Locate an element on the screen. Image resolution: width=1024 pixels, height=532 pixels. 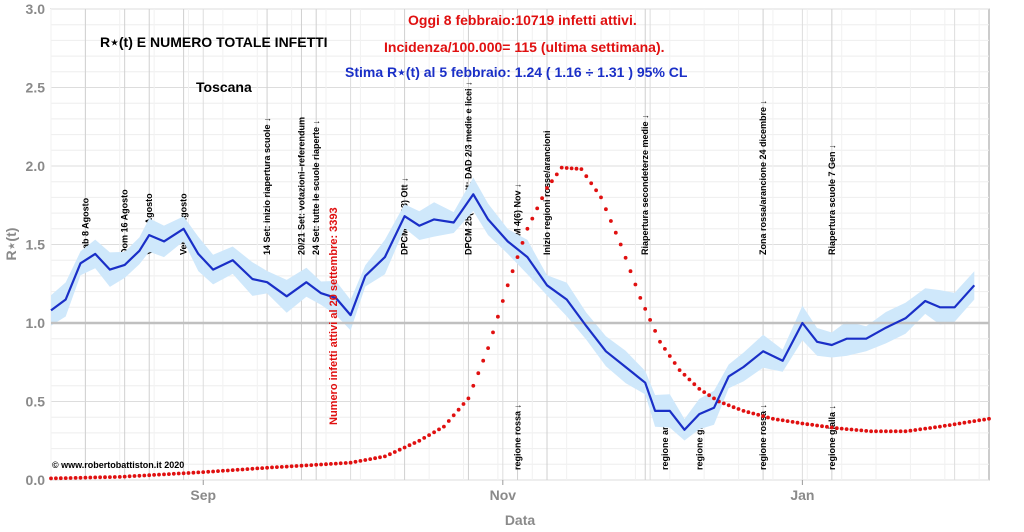
zone-label: regione gialla ↓ is located at coordinates (699, 437).